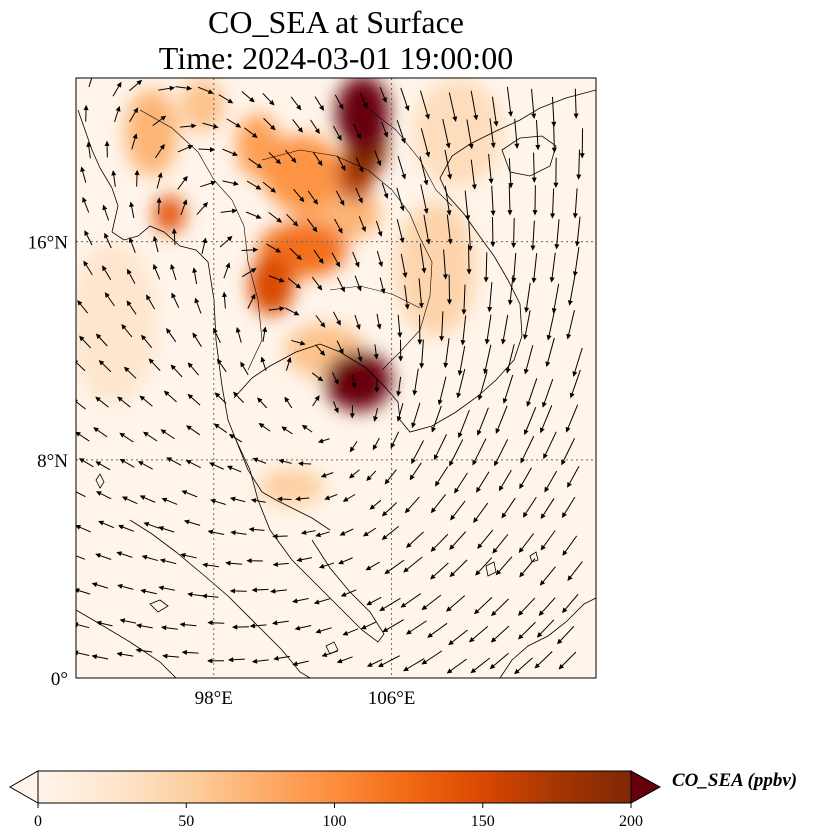 This screenshot has height=839, width=821. What do you see at coordinates (335, 821) in the screenshot?
I see `colorbar-tick-label: 100` at bounding box center [335, 821].